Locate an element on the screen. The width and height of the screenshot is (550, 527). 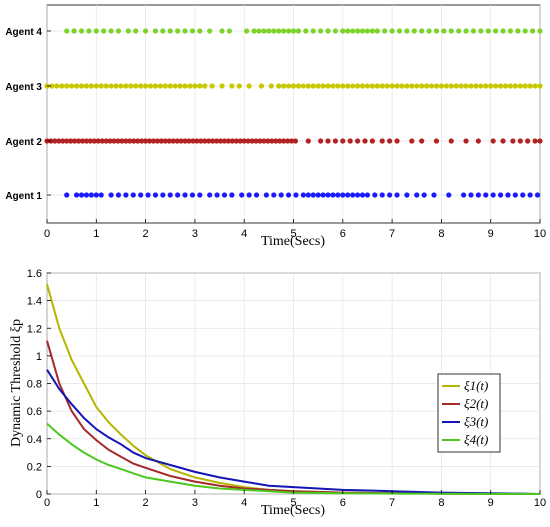
top-x-ticks: 0 1 2 3 4 5 6 7 8 9 10 is located at coordinates (295, 229).